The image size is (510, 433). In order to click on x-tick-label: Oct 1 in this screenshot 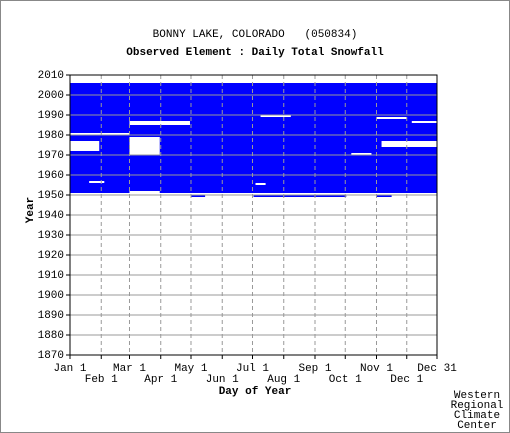, I will do `click(345, 380)`.